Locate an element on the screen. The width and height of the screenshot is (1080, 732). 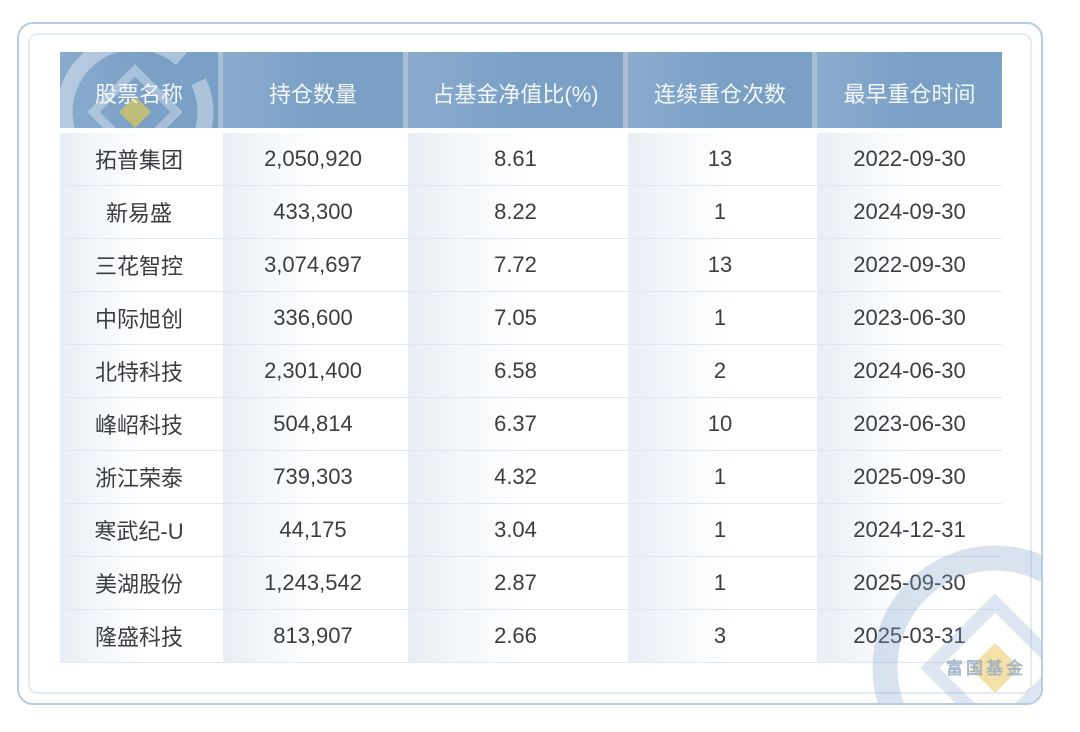
stock-name-cell: 三花智控 is located at coordinates (139, 265).